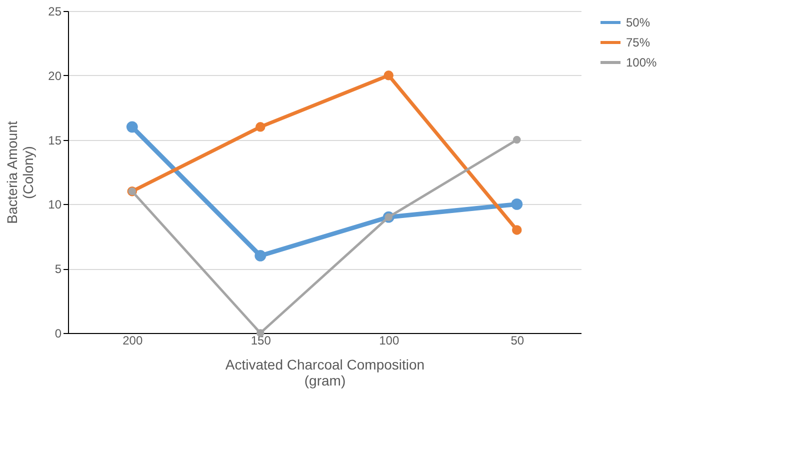 The height and width of the screenshot is (474, 785). Describe the element at coordinates (55, 140) in the screenshot. I see `y-tick-label: 15` at that location.